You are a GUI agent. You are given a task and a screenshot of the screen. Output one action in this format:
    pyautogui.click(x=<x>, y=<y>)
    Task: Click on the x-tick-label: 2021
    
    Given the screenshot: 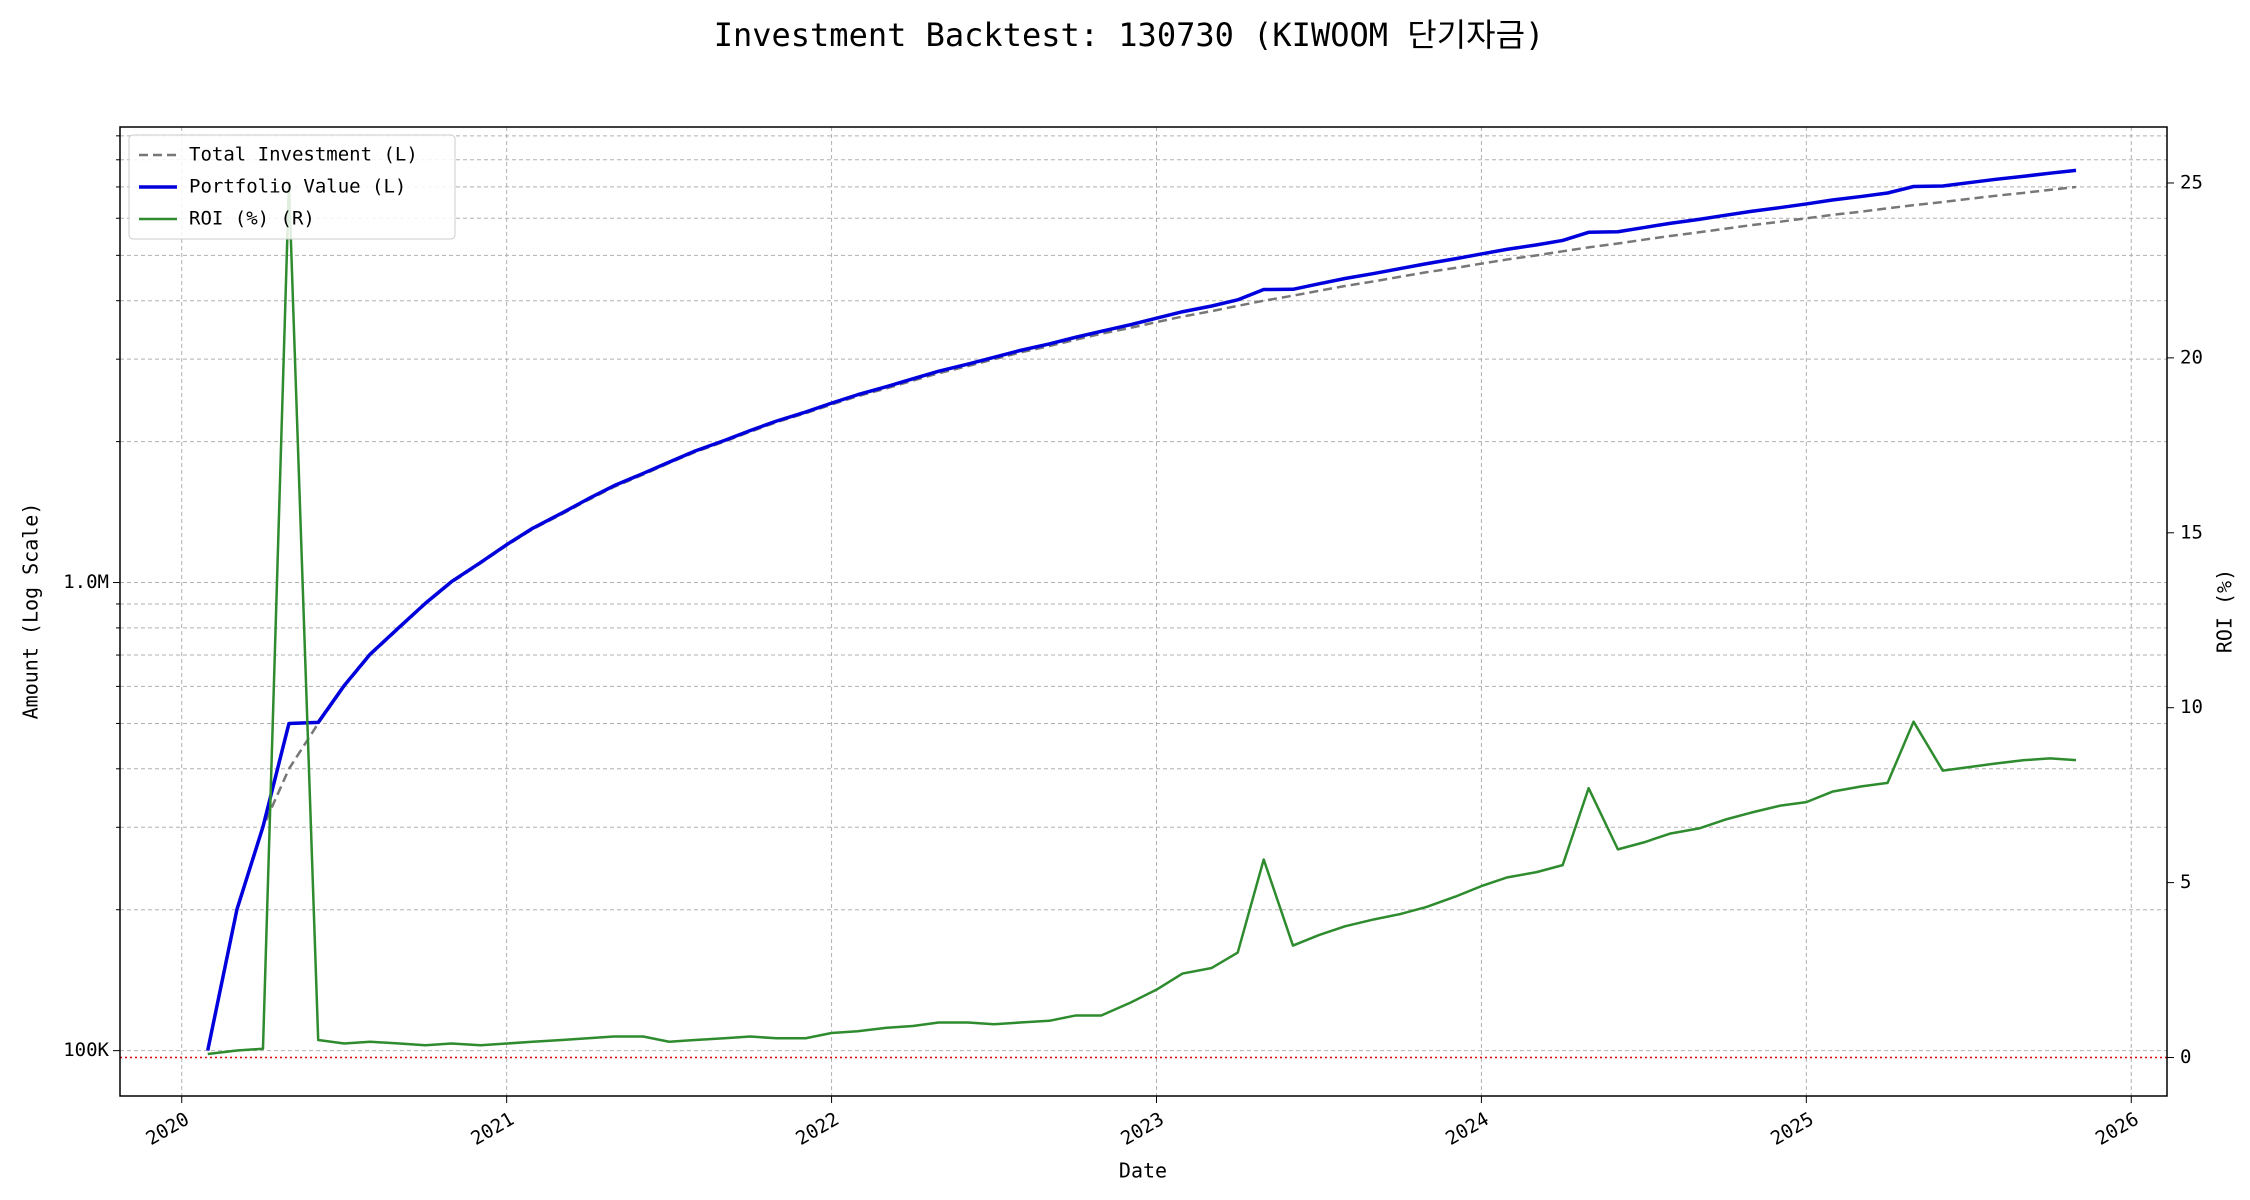 What is the action you would take?
    pyautogui.click(x=492, y=1129)
    